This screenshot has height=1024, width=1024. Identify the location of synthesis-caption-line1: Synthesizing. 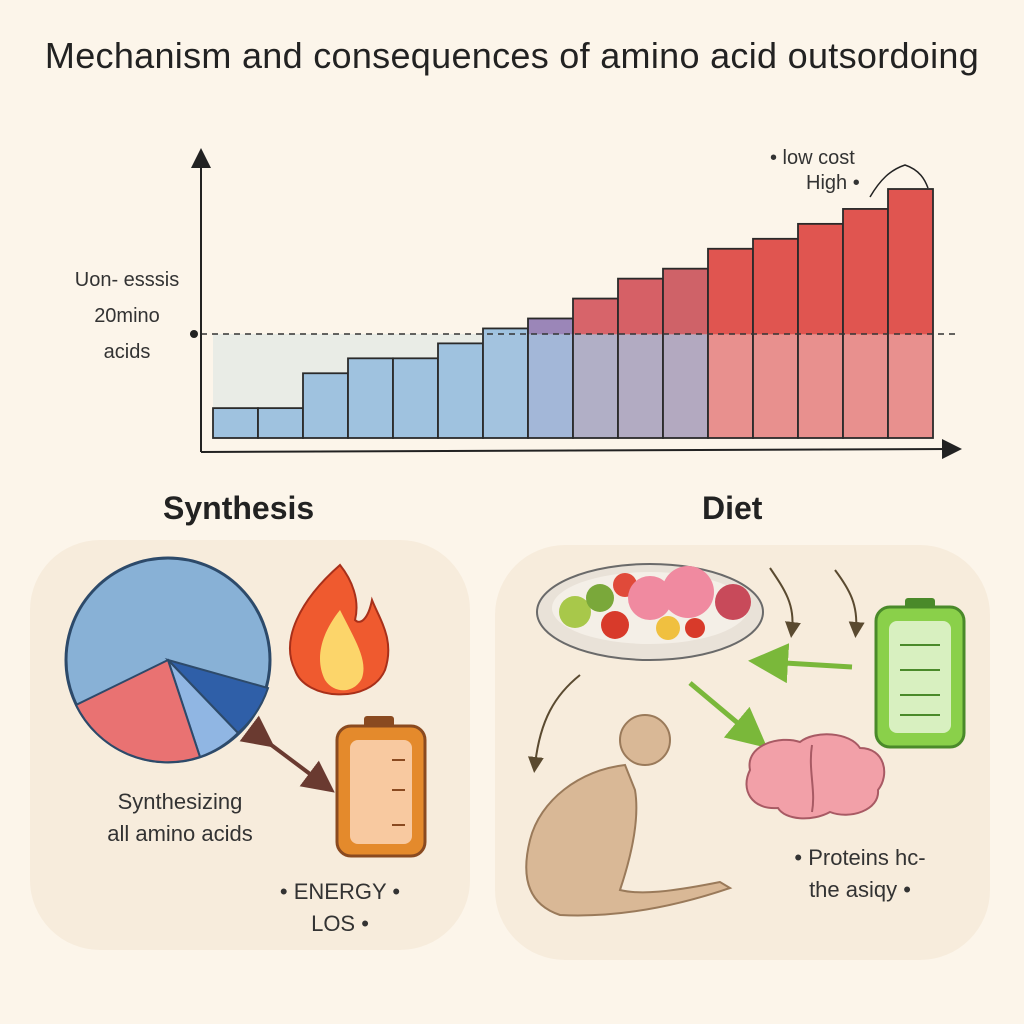
(180, 801).